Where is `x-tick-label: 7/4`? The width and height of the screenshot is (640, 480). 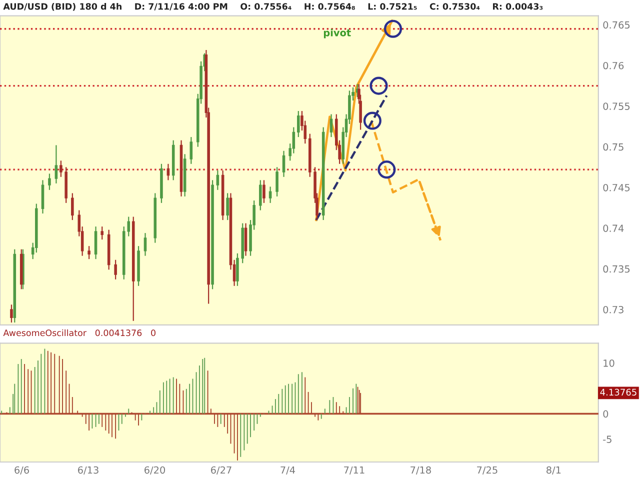
x-tick-label: 7/4 is located at coordinates (287, 470).